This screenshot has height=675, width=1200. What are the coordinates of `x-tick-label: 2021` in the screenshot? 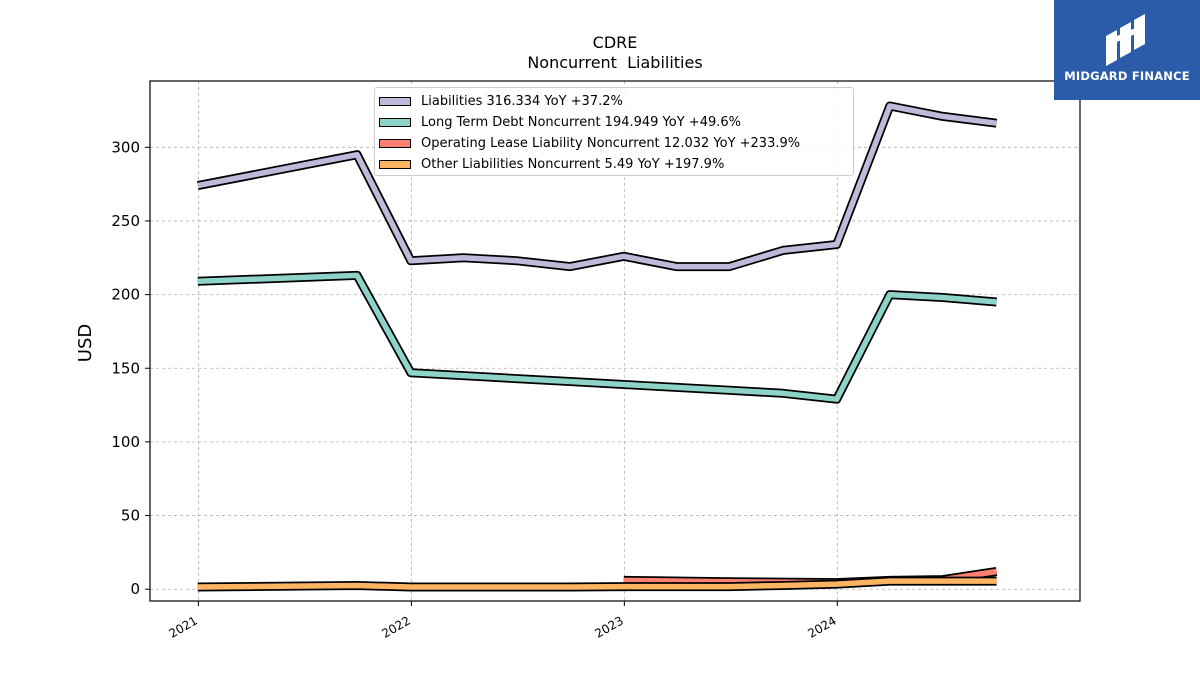 It's located at (182, 626).